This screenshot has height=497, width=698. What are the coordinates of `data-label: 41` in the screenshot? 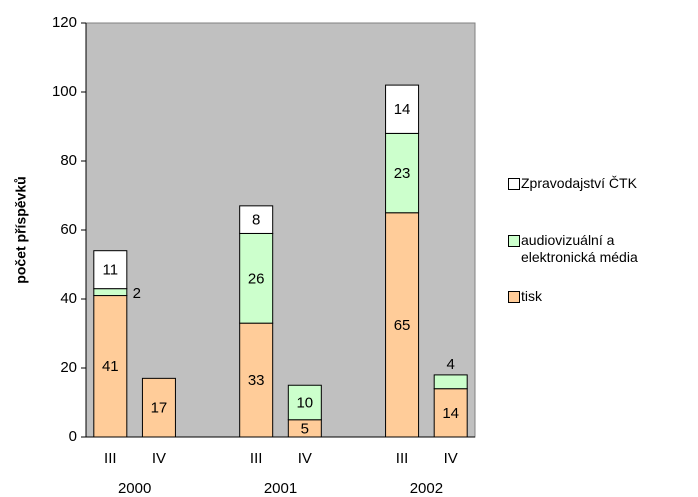 It's located at (110, 366).